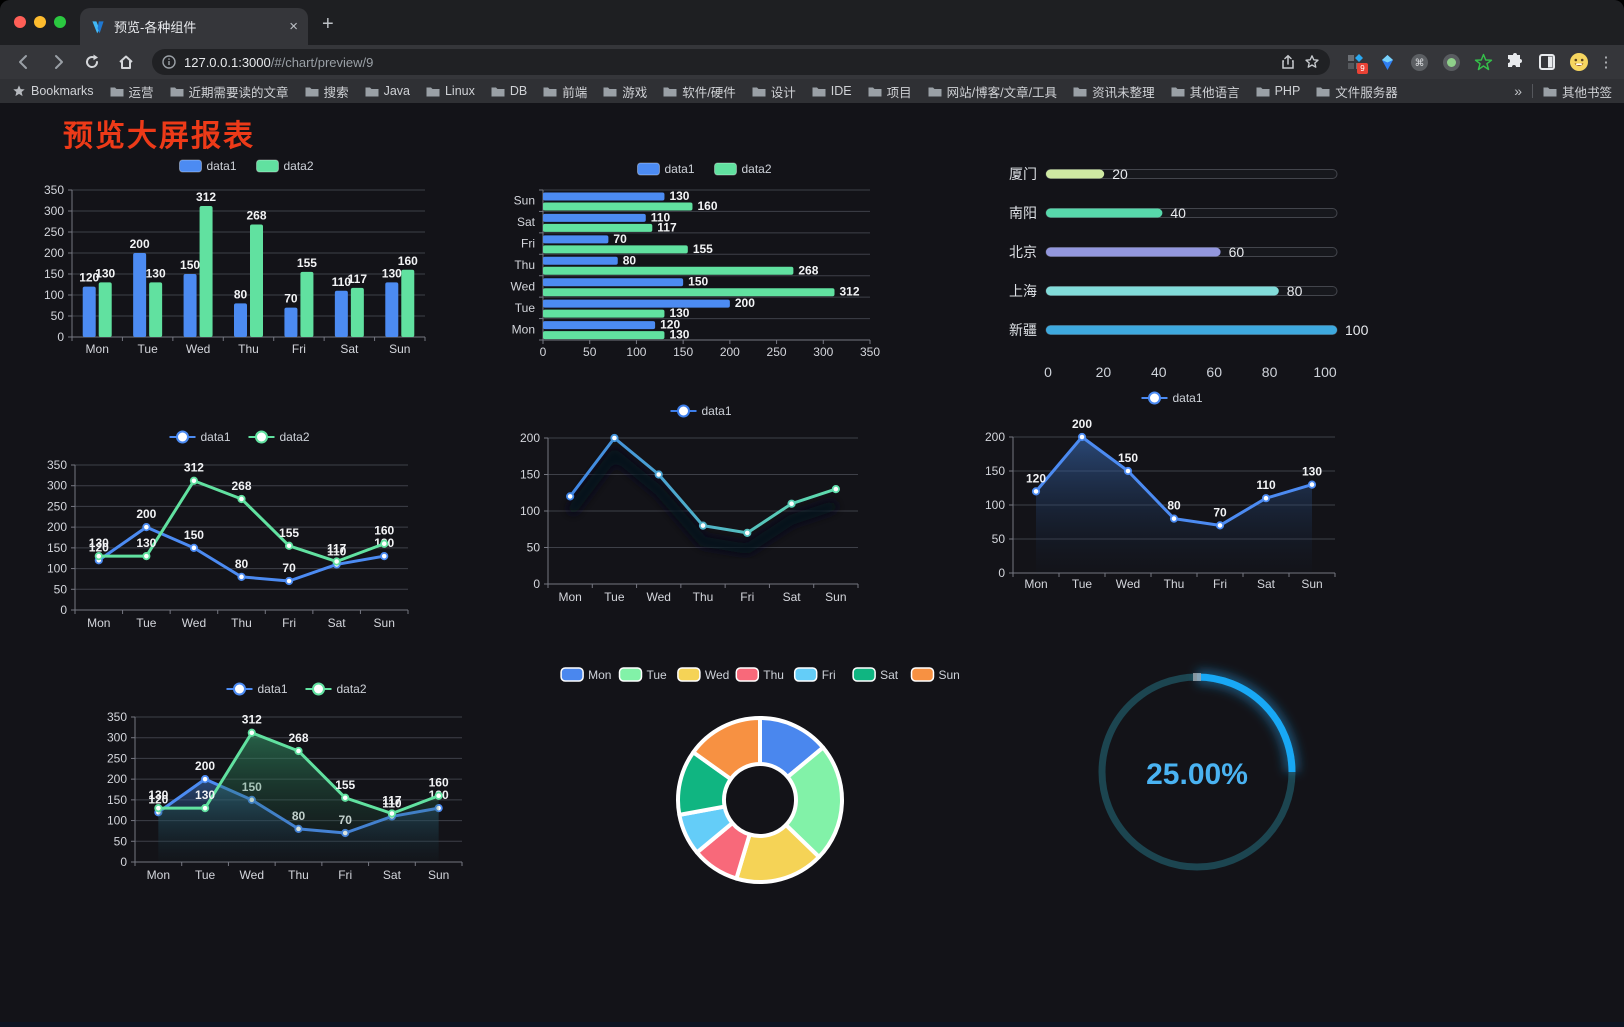 The width and height of the screenshot is (1624, 1027). What do you see at coordinates (293, 26) in the screenshot?
I see `tab-close-icon: ×` at bounding box center [293, 26].